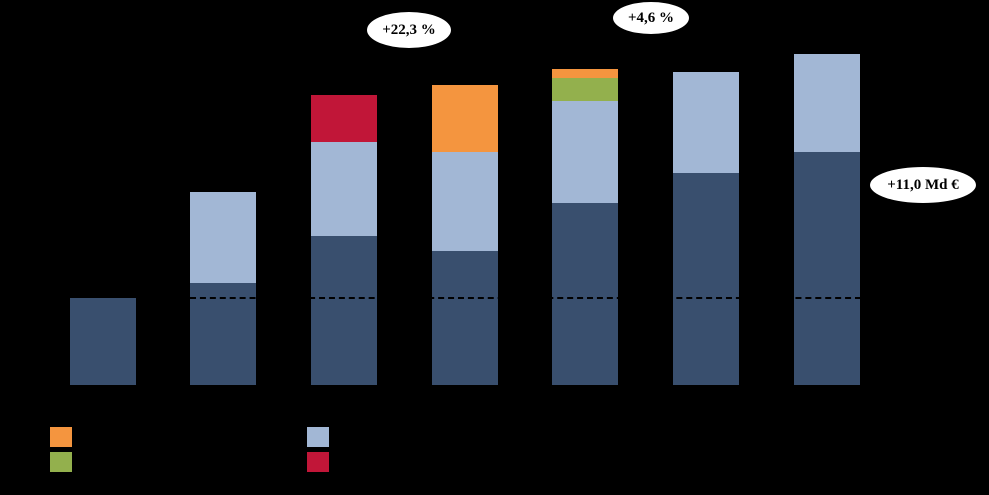 This screenshot has width=989, height=495. I want to click on legend-swatch-light-blue, so click(318, 437).